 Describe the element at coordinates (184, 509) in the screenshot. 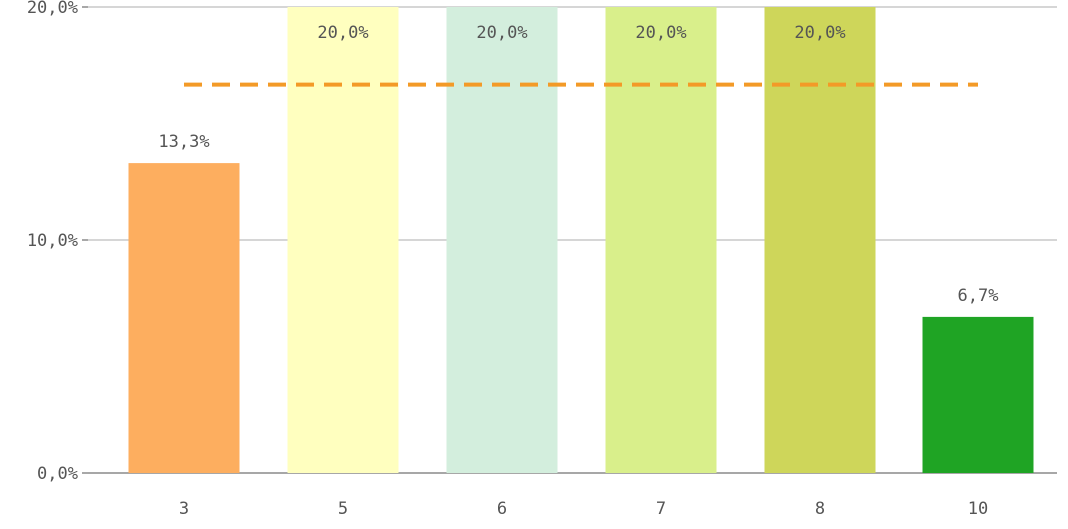

I see `x-tick-label: 3` at that location.